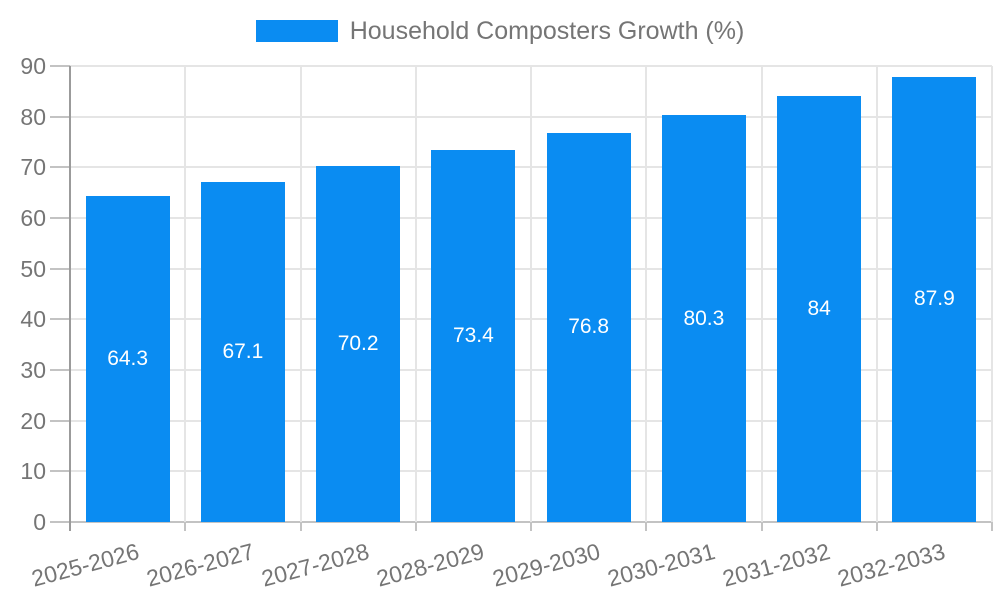  I want to click on bar-value-label: 73.4, so click(473, 336).